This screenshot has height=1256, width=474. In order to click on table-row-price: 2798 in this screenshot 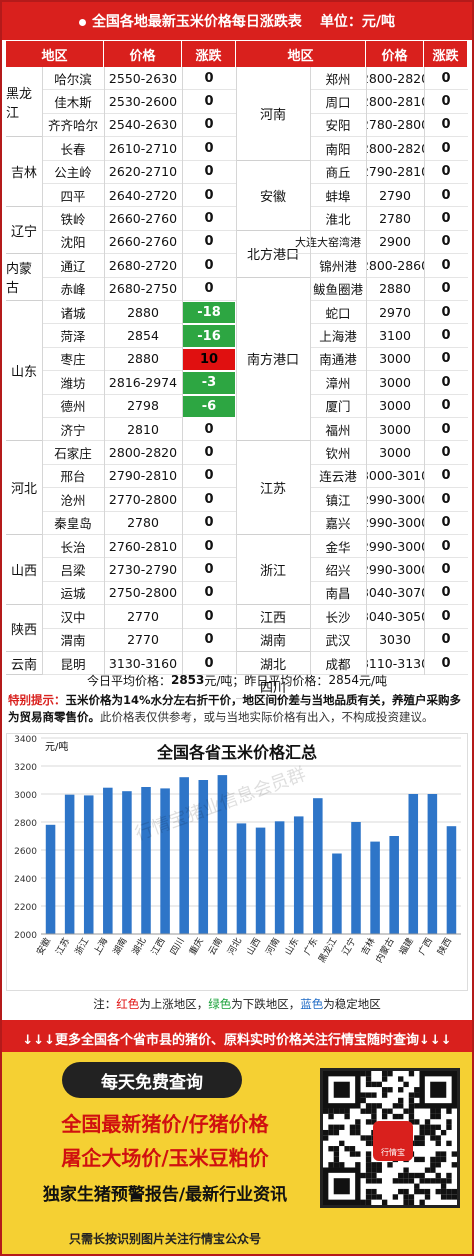, I will do `click(143, 406)`.